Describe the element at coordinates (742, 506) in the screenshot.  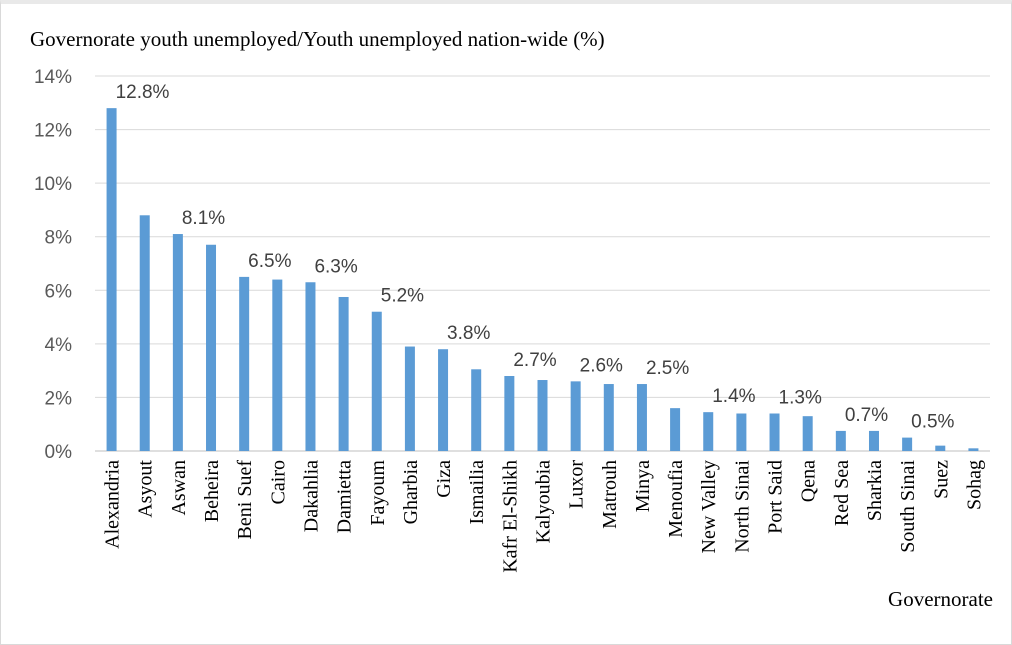
I see `x-tick-label: North Sinai` at that location.